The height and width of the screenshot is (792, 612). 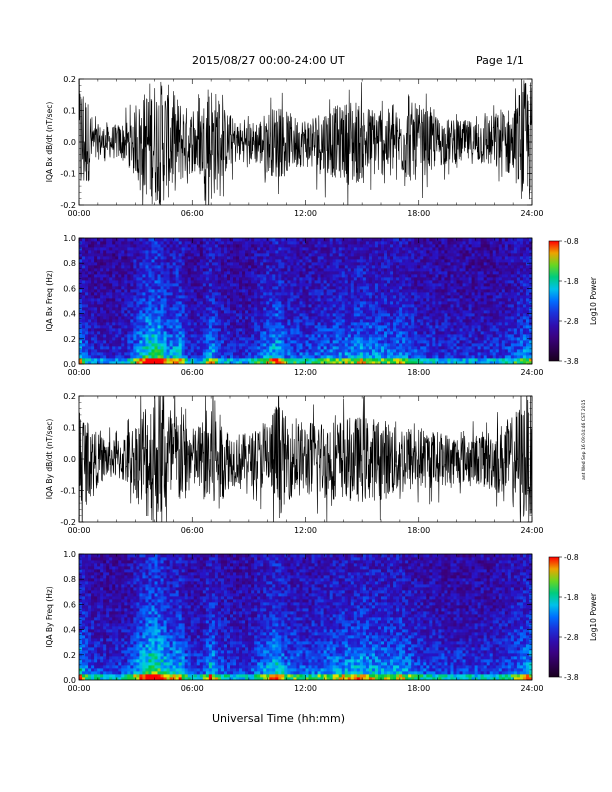 I want to click on panel-1-x-tick-label: 18:00, so click(x=418, y=213).